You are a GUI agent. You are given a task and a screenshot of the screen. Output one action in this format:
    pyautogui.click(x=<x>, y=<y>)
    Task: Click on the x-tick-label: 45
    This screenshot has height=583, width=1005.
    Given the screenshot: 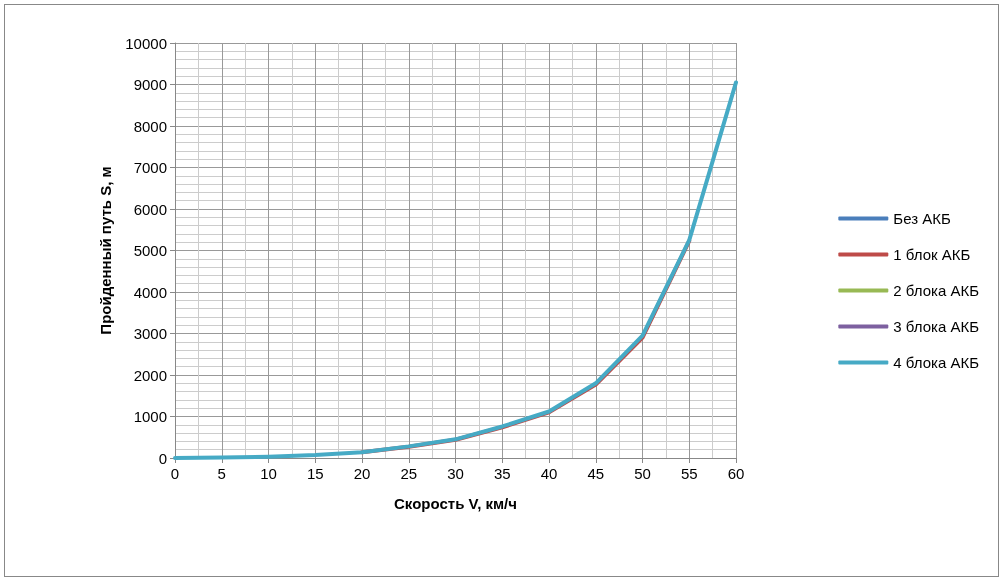 What is the action you would take?
    pyautogui.click(x=596, y=473)
    